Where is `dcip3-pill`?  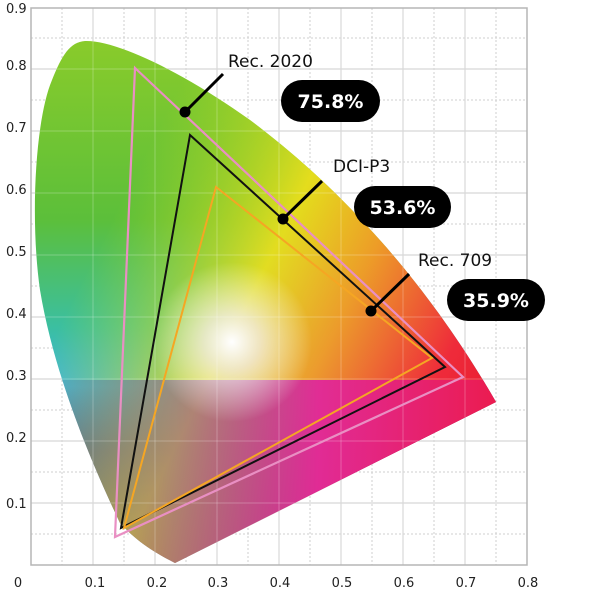
dcip3-pill is located at coordinates (402, 207).